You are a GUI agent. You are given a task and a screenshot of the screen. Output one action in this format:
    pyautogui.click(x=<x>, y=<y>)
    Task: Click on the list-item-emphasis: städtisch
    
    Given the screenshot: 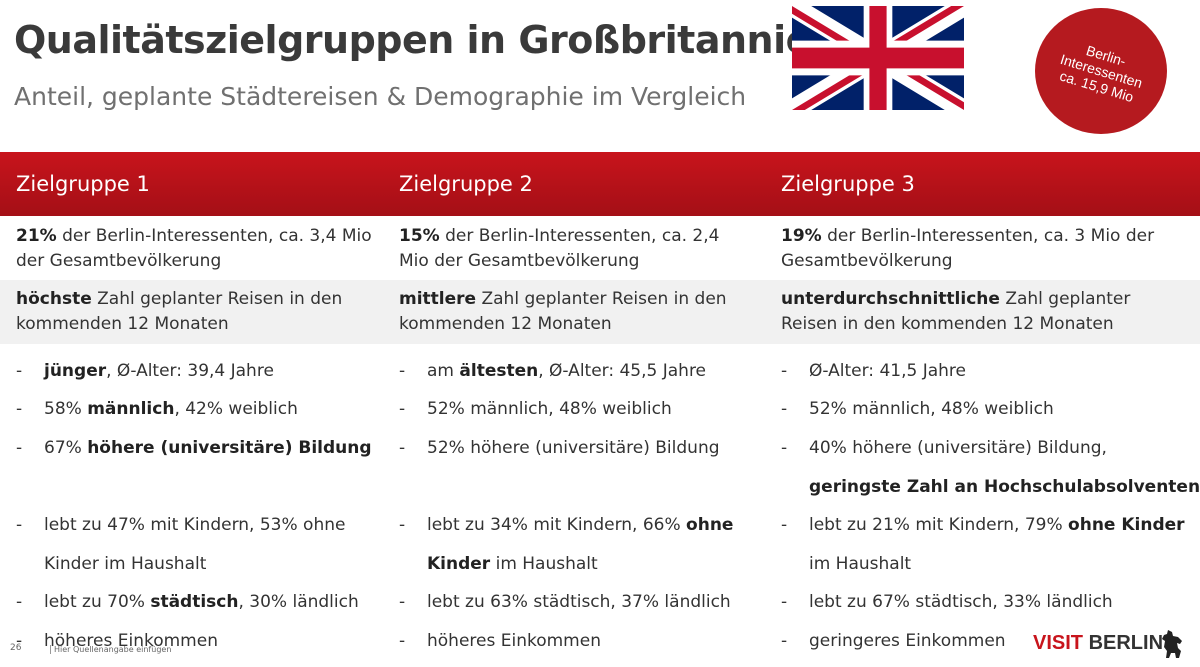 What is the action you would take?
    pyautogui.click(x=194, y=602)
    